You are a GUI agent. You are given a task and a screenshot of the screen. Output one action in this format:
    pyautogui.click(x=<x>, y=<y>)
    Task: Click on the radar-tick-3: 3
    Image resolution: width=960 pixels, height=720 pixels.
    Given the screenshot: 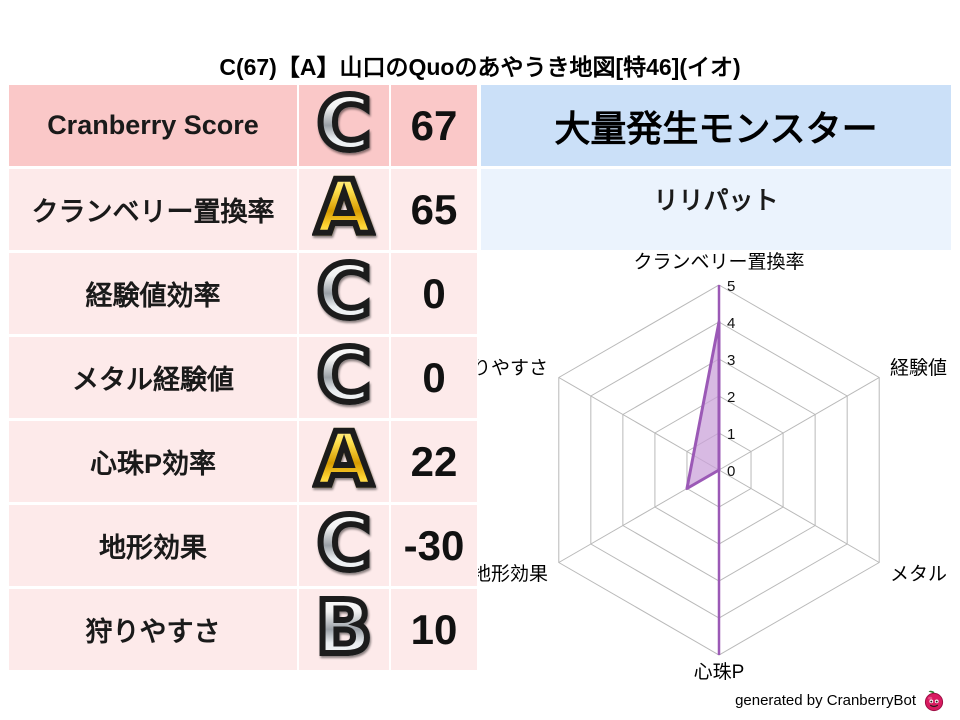 What is the action you would take?
    pyautogui.click(x=731, y=360)
    